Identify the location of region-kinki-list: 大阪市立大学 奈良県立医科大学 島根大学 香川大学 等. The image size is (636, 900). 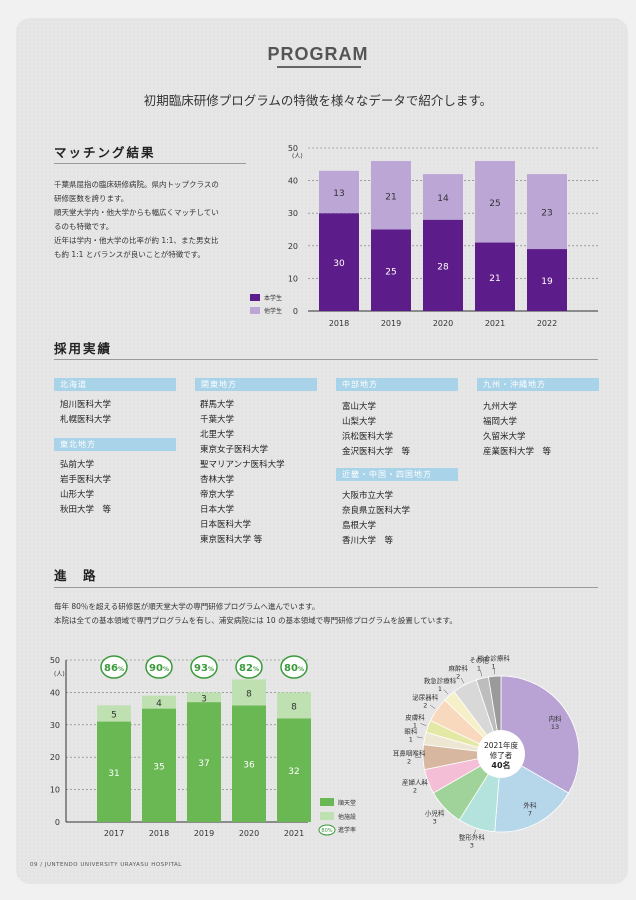
(376, 519).